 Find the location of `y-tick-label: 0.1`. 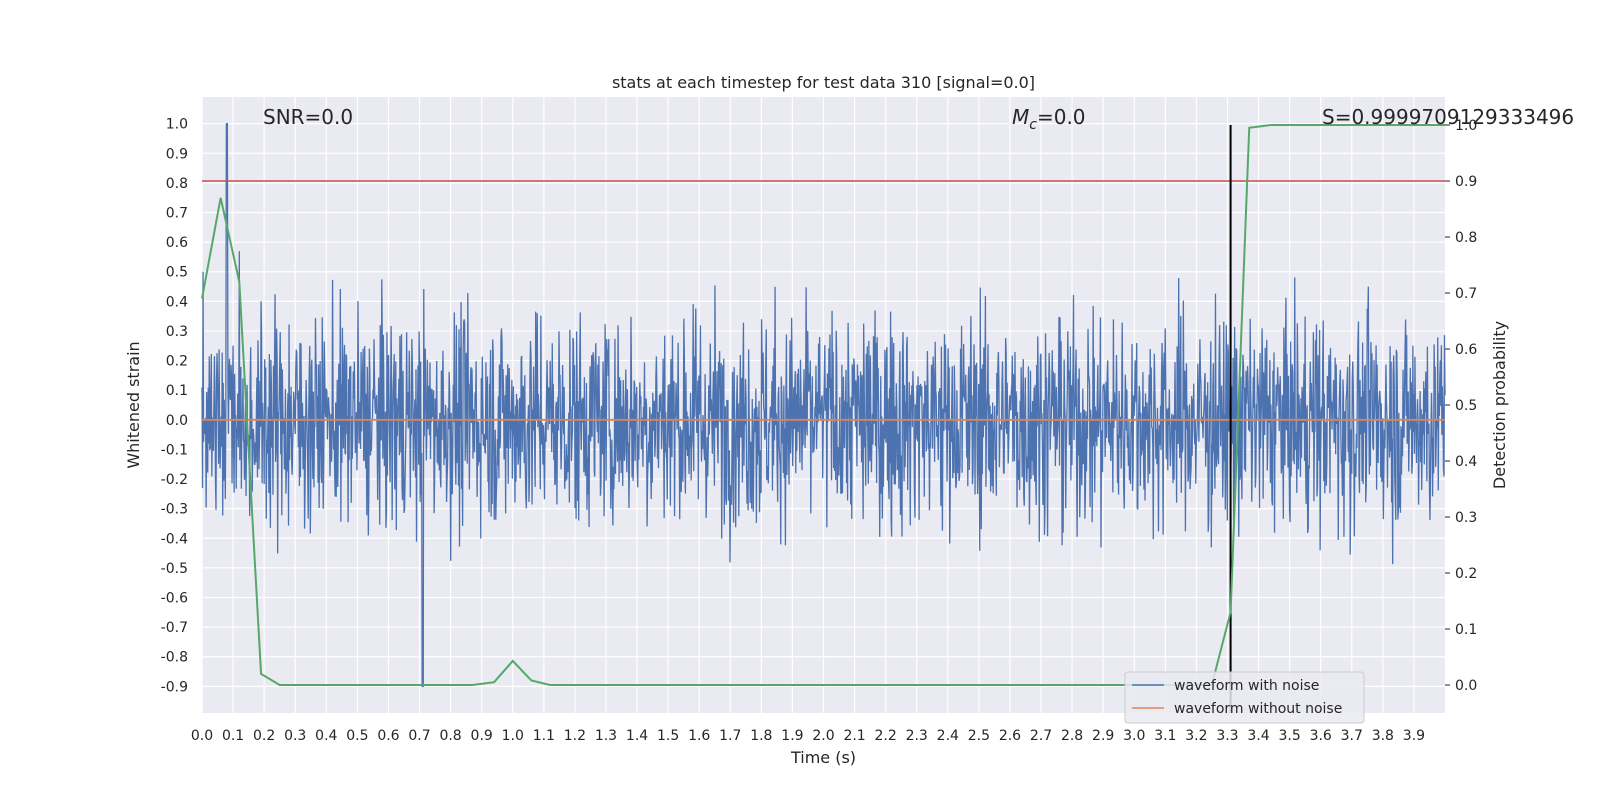

y-tick-label: 0.1 is located at coordinates (177, 391).